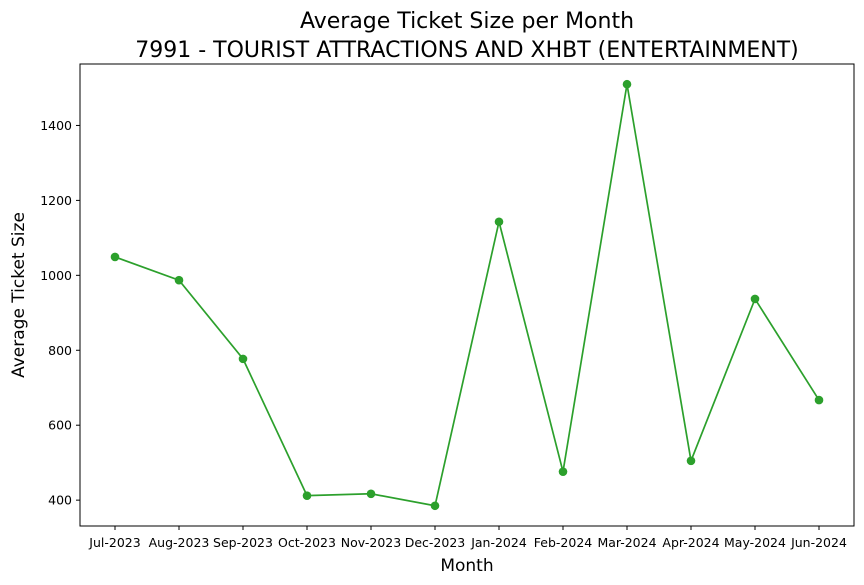 The image size is (864, 585). Describe the element at coordinates (435, 542) in the screenshot. I see `x-tick-label: Dec-2023` at that location.